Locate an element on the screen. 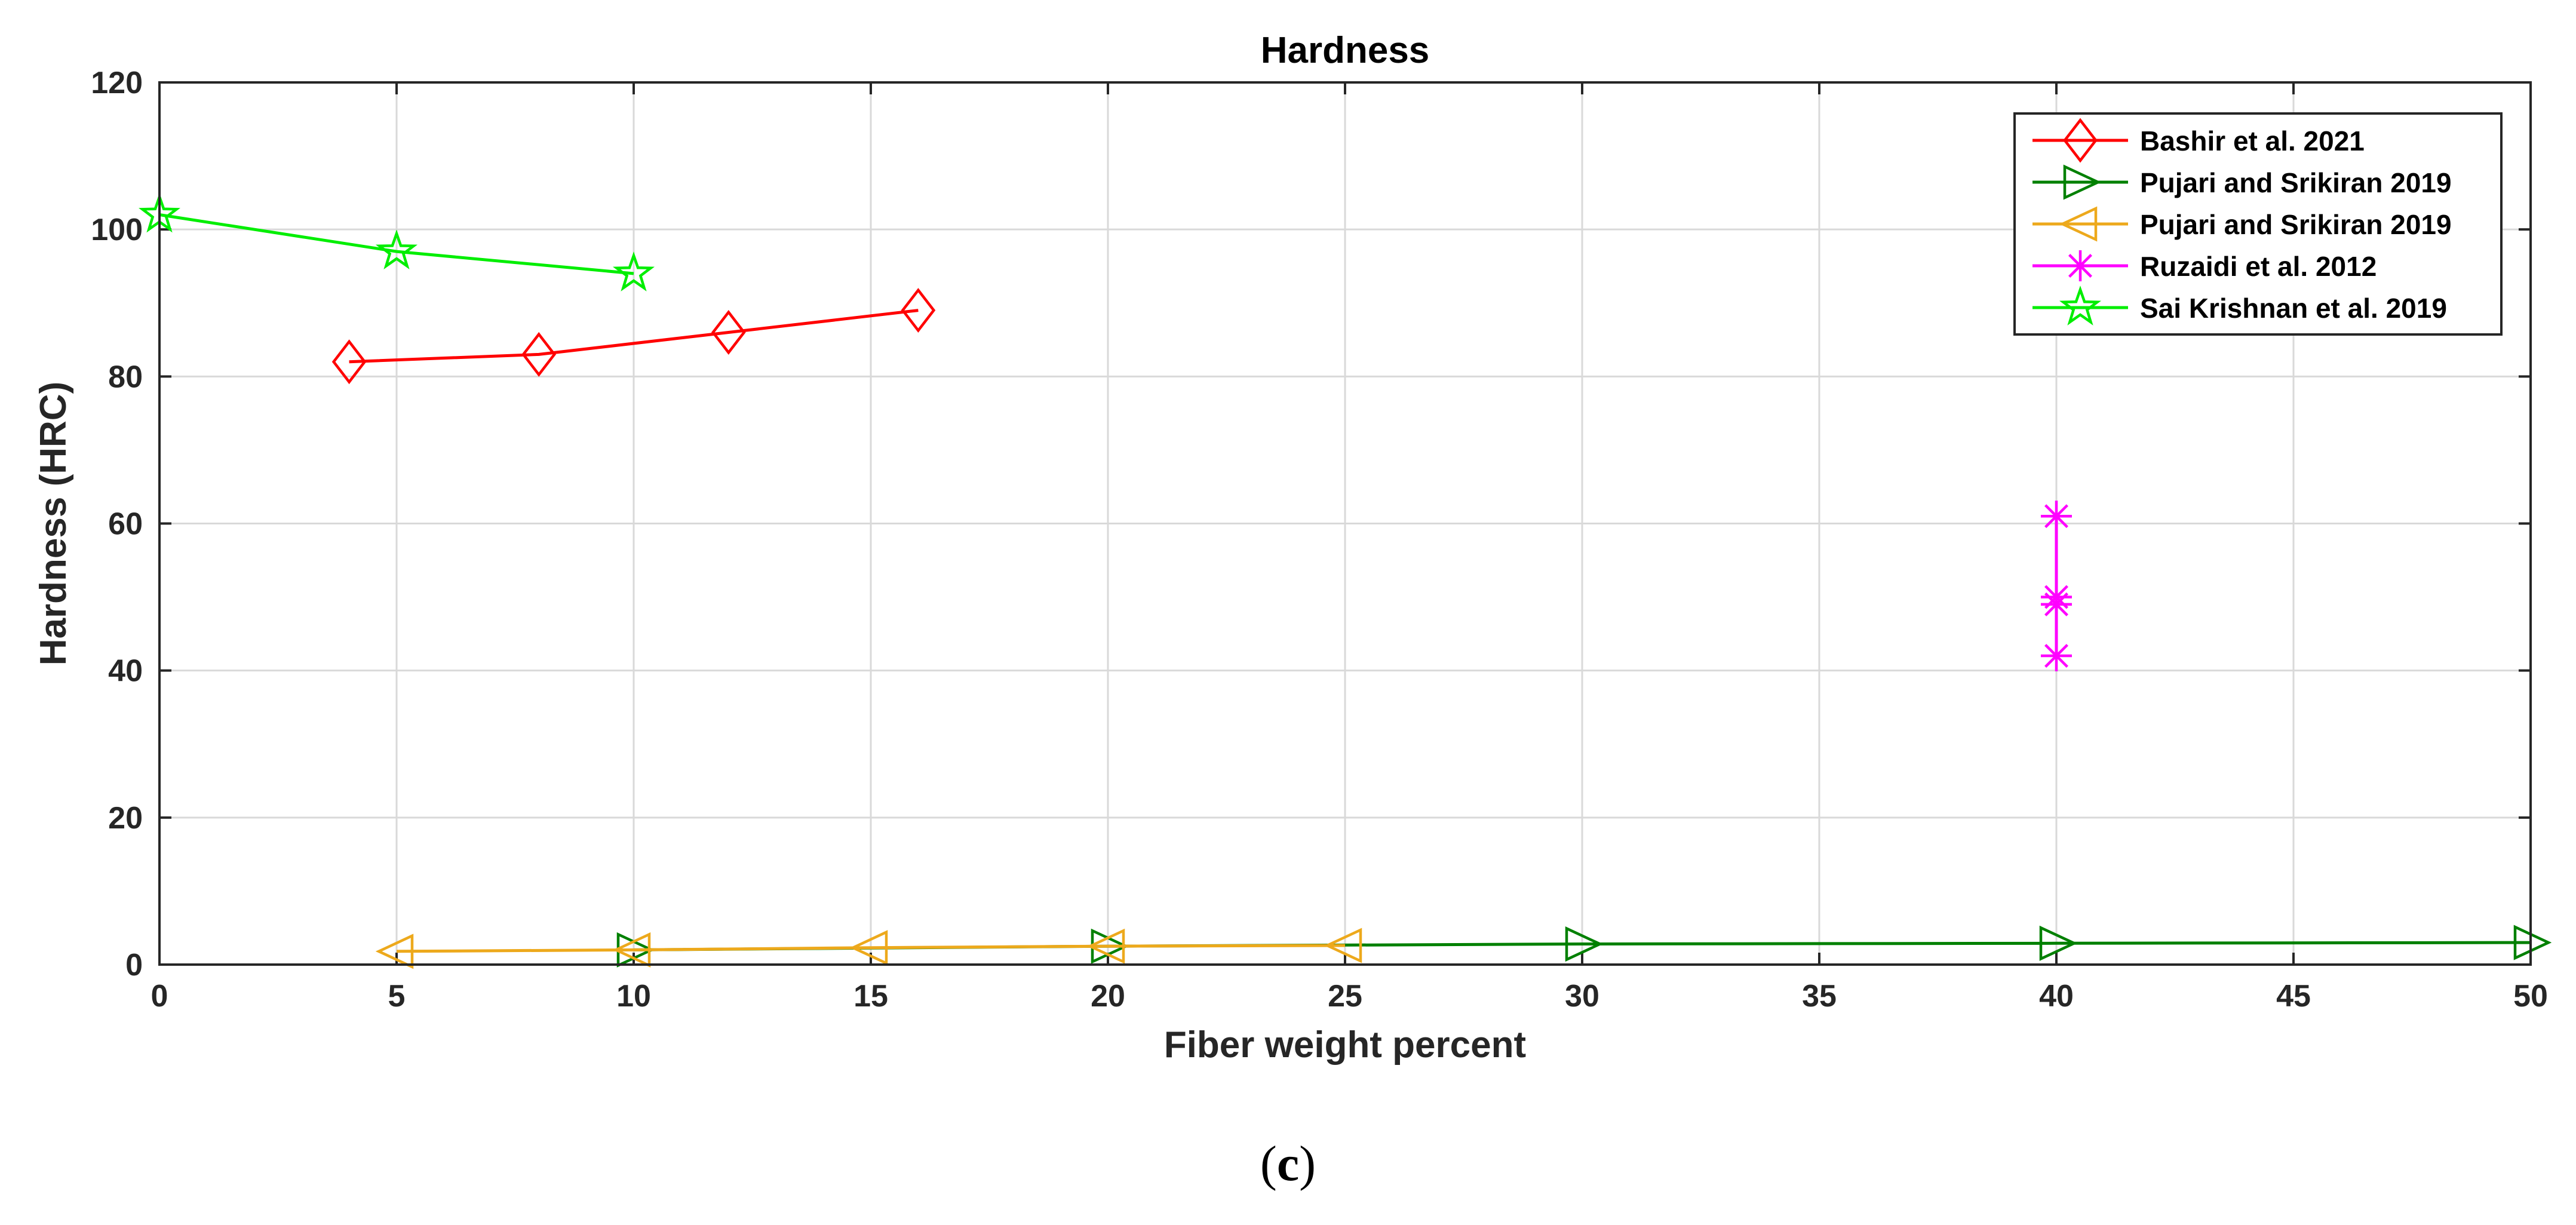 This screenshot has width=2576, height=1225. x-tick-label: 0 is located at coordinates (160, 996).